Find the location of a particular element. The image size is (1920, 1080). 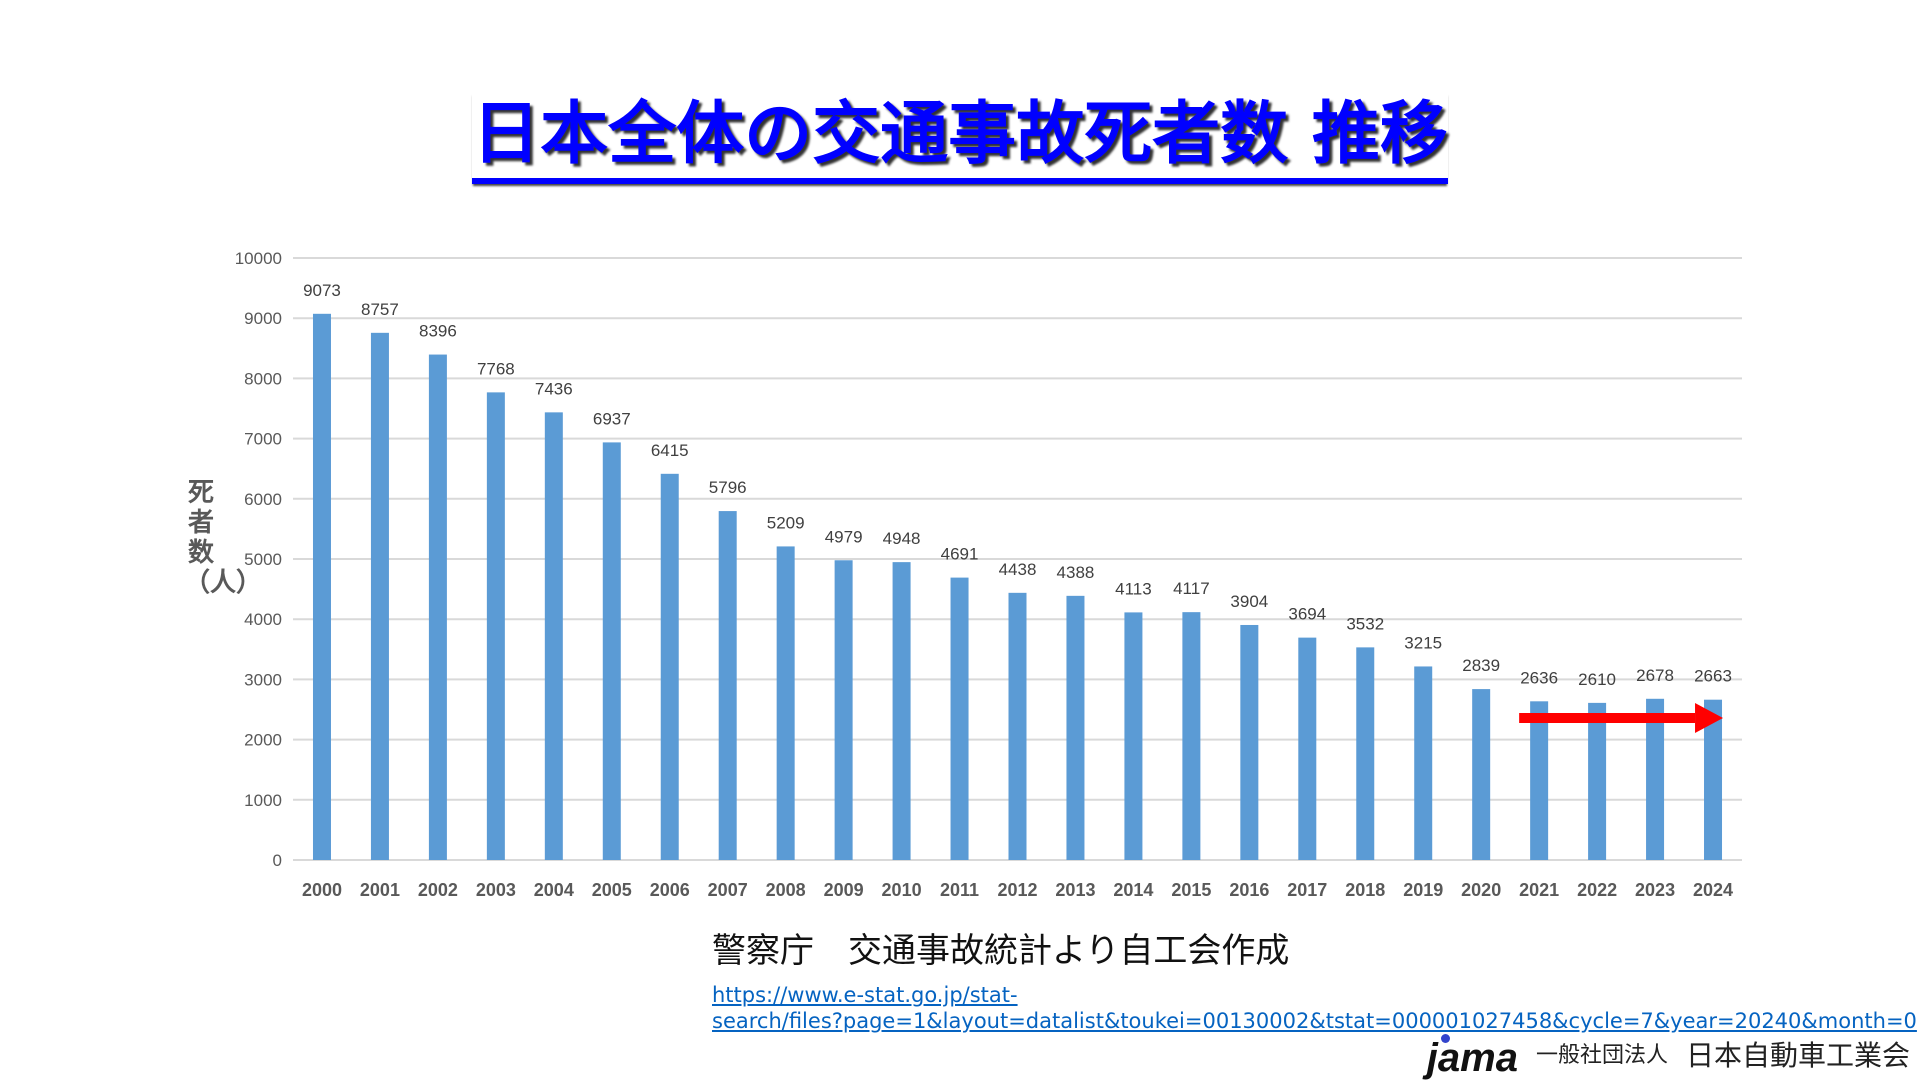

org-prefix: 一般社団法人 is located at coordinates (1601, 1055).